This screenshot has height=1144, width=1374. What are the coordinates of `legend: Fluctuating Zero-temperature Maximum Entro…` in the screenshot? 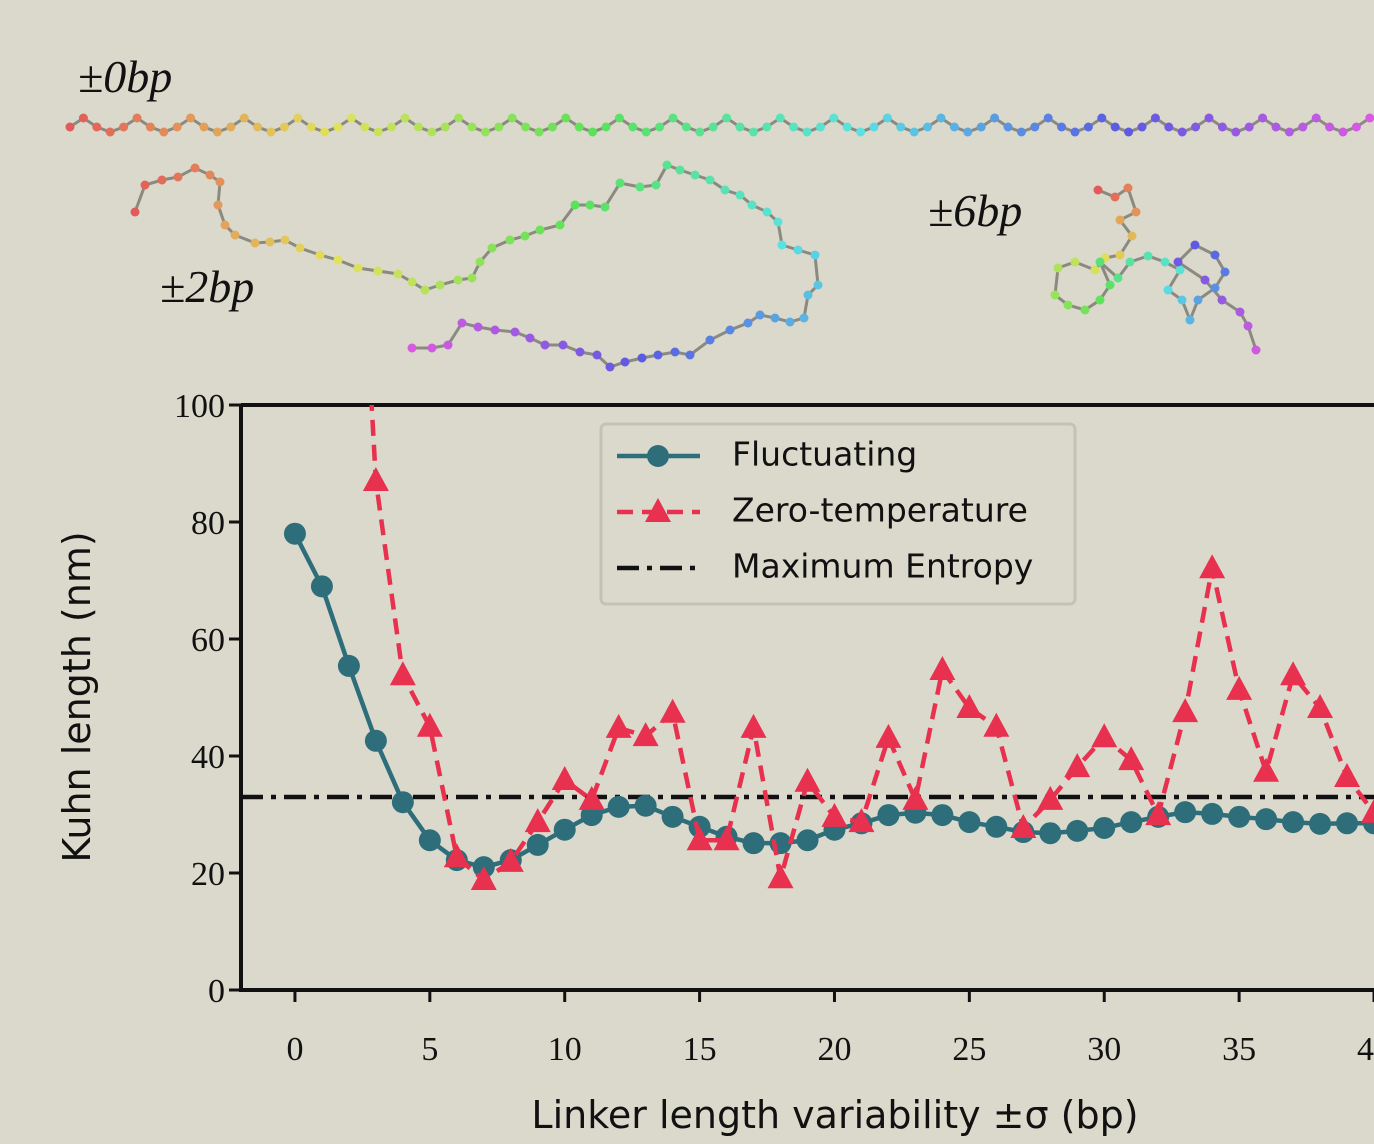 It's located at (838, 514).